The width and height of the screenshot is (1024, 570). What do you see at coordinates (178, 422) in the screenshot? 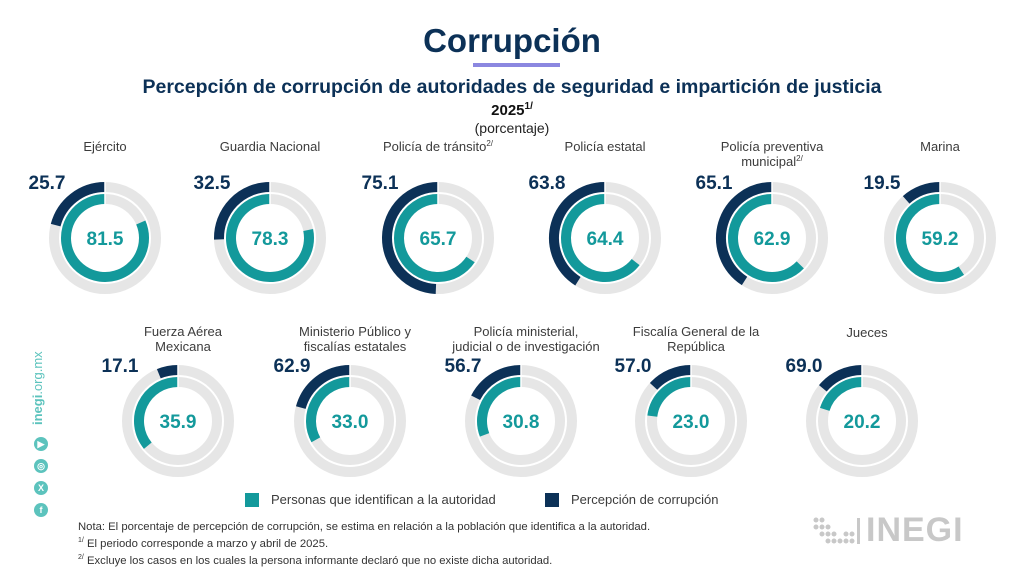
I see `identify-value-label: 35.9` at bounding box center [178, 422].